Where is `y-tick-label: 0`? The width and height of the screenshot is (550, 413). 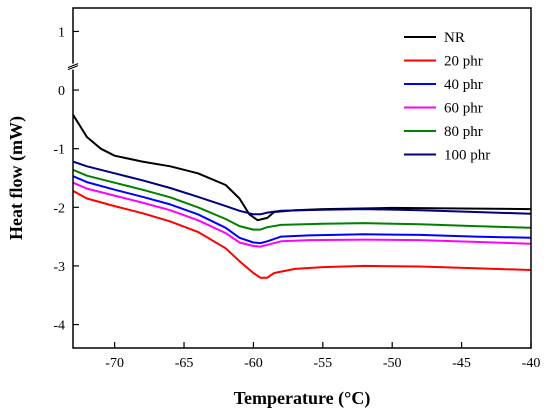 y-tick-label: 0 is located at coordinates (61, 91).